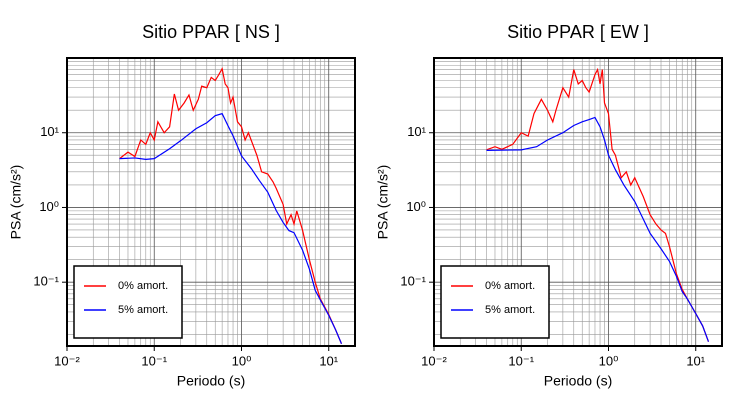  I want to click on chart-title: Sitio PPAR [ EW ], so click(578, 32).